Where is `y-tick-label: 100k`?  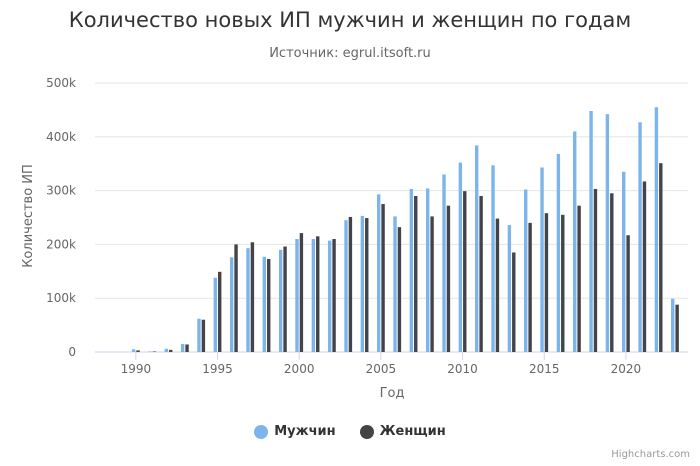
y-tick-label: 100k is located at coordinates (61, 298).